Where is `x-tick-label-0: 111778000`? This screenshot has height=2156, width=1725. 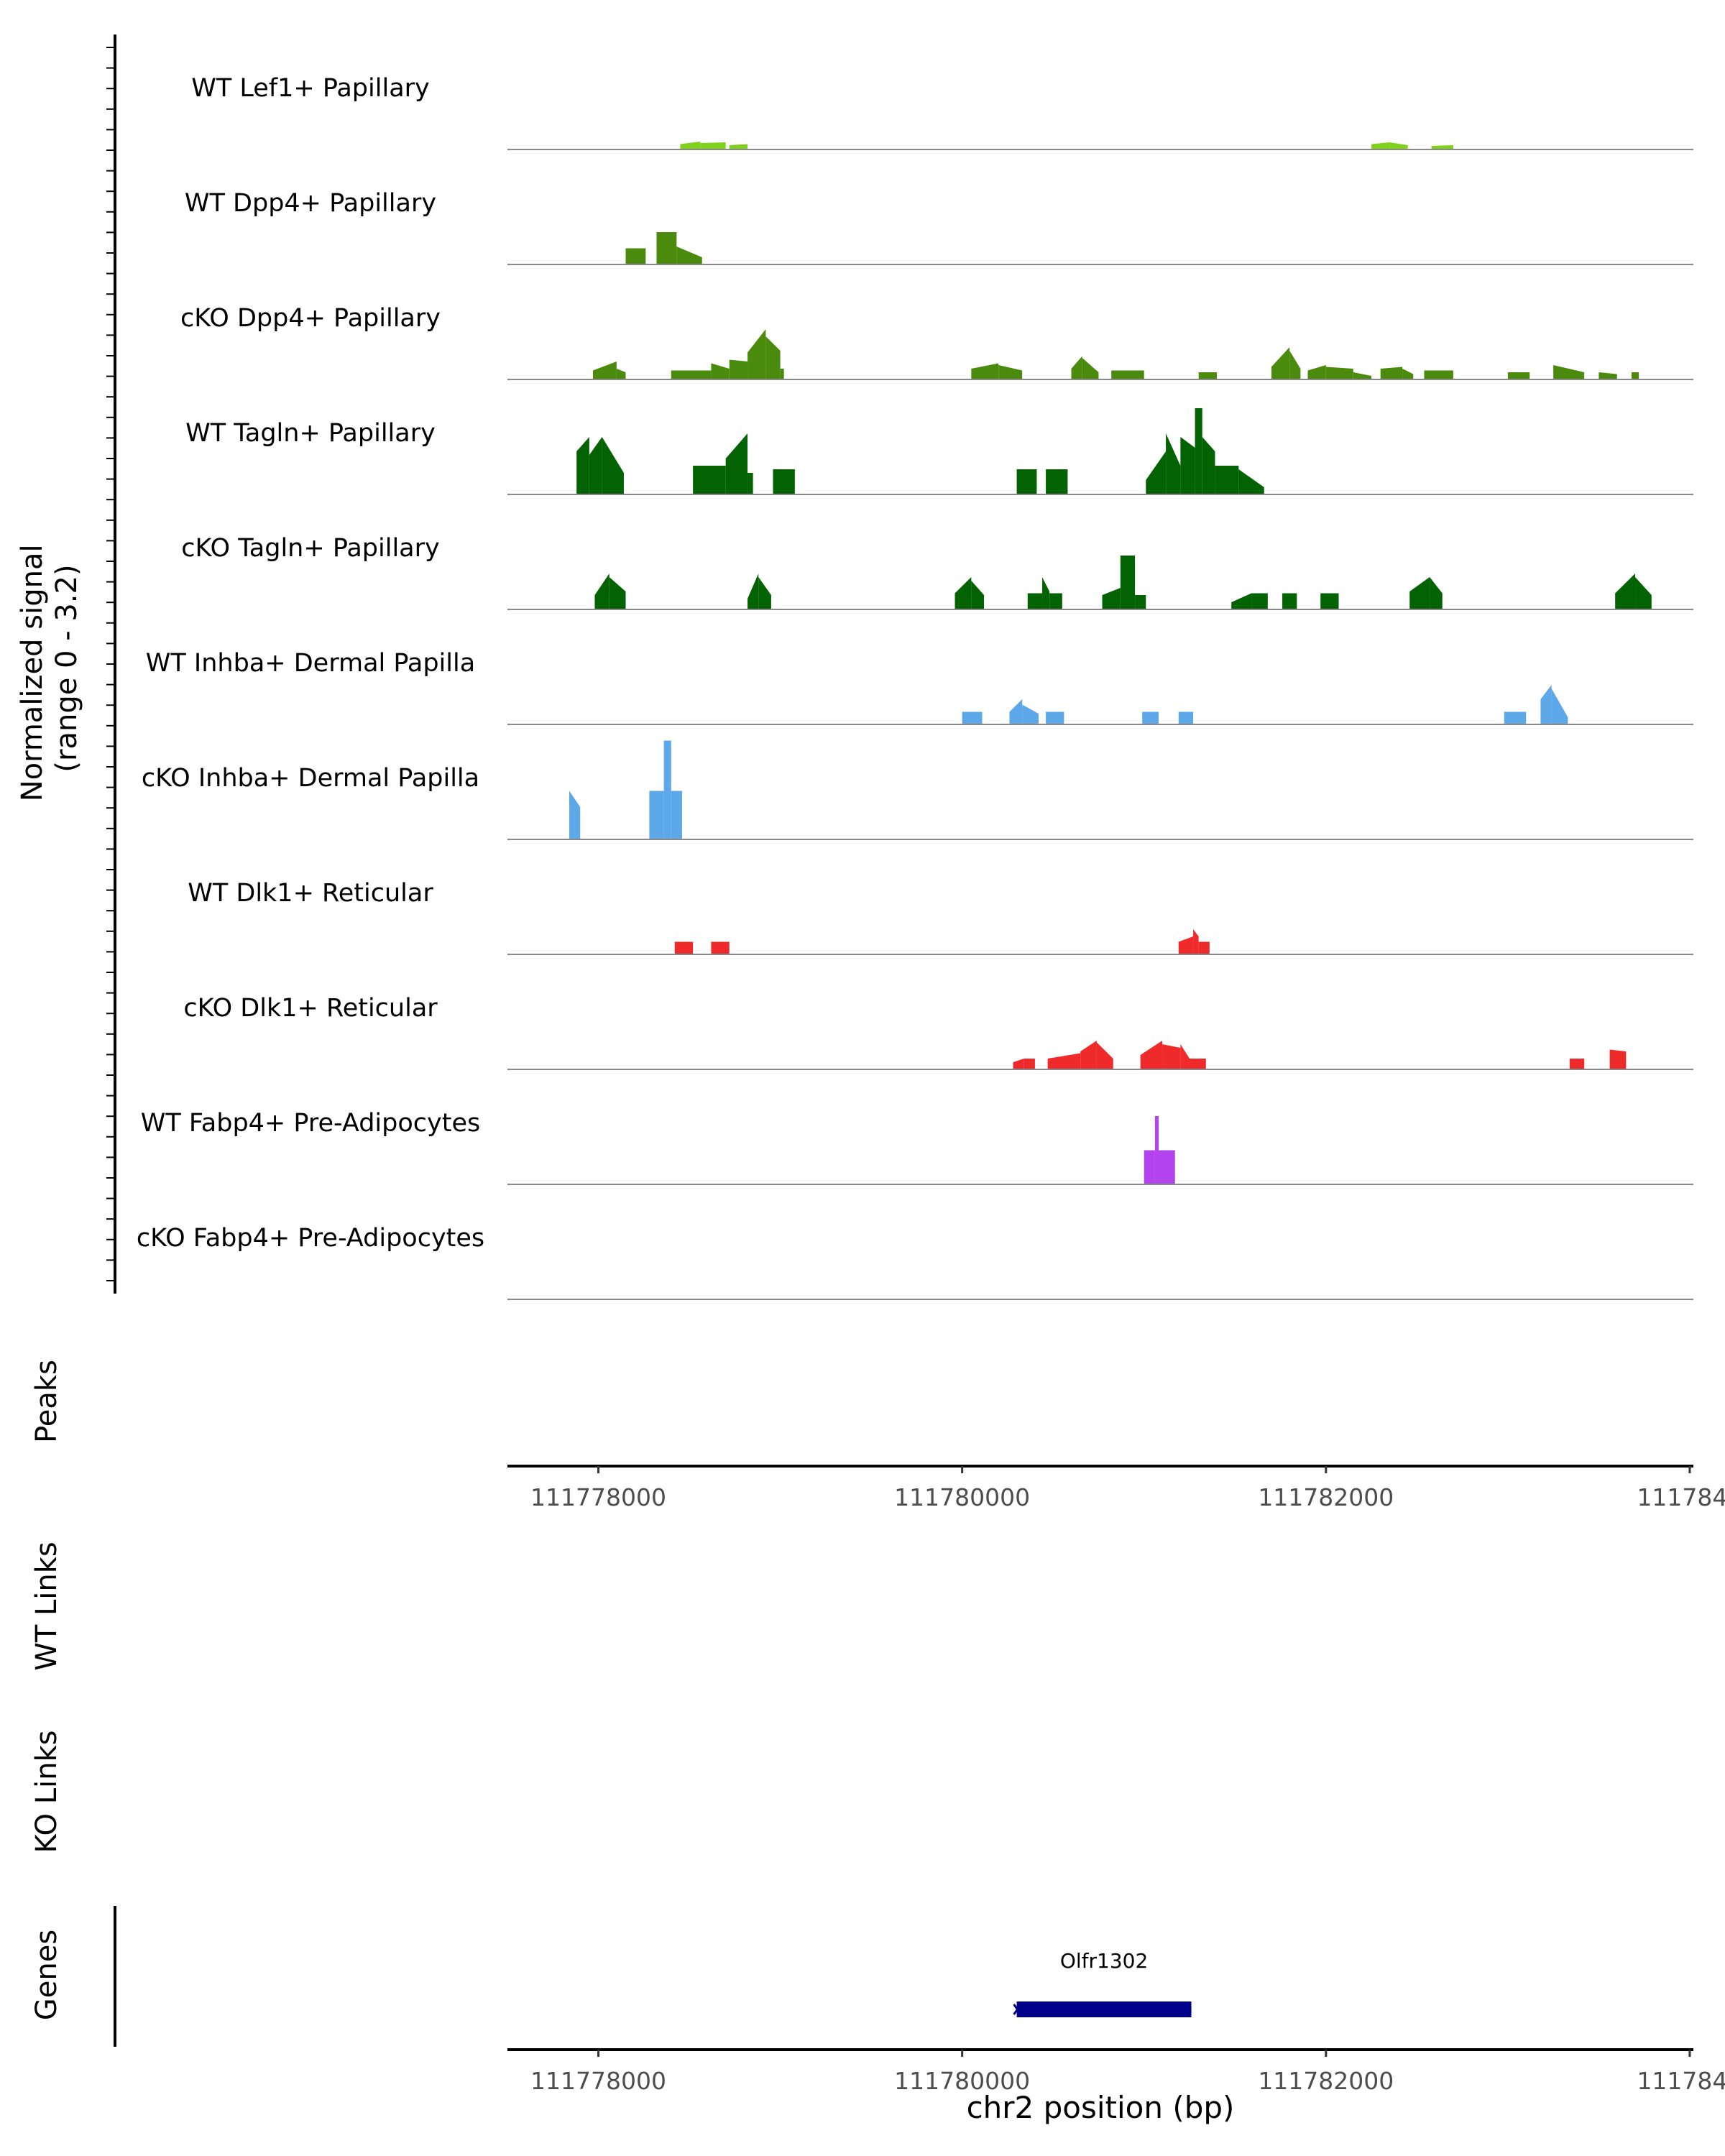
x-tick-label-0: 111778000 is located at coordinates (598, 2081).